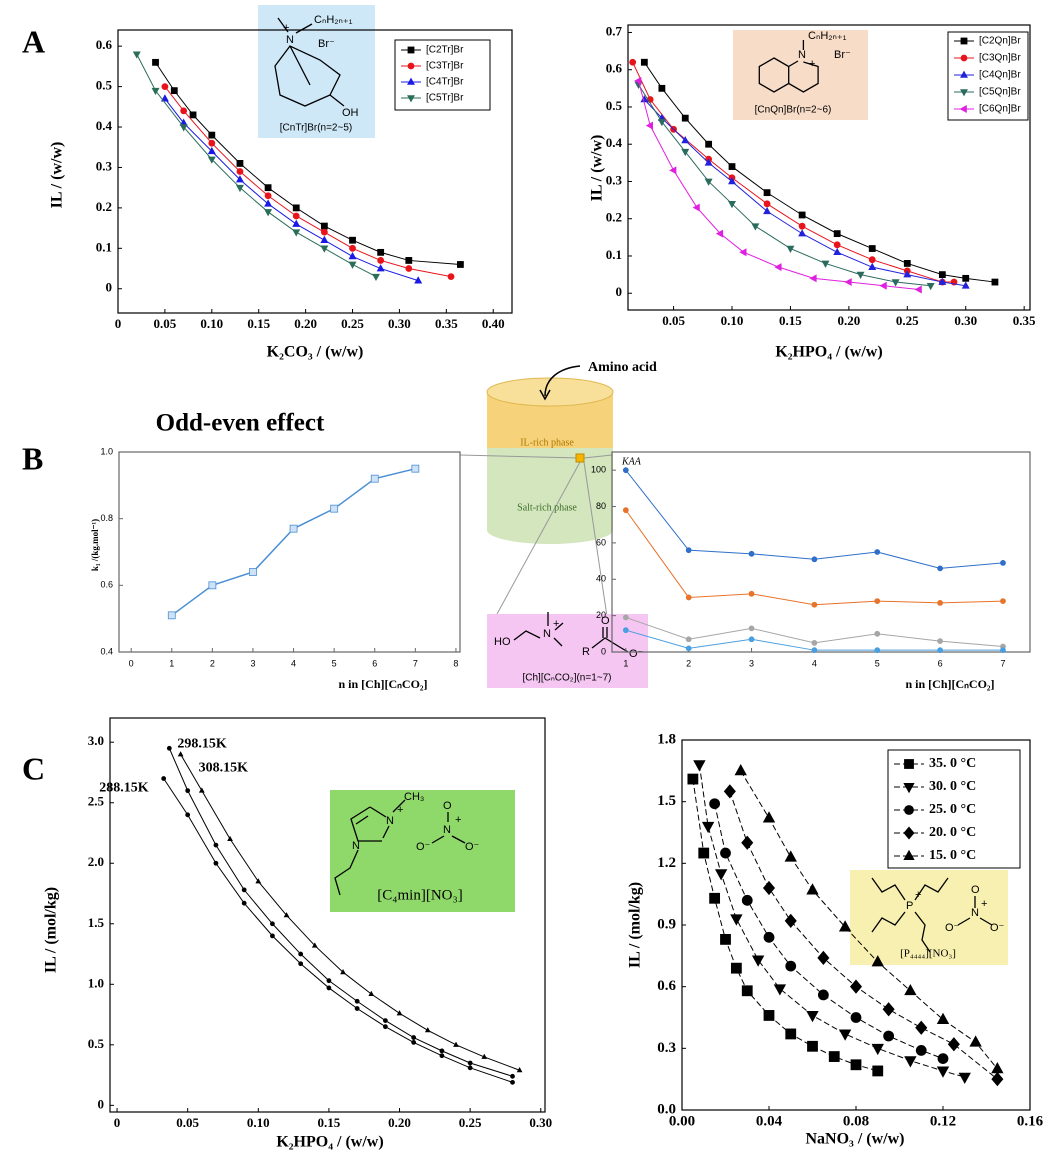  What do you see at coordinates (601, 615) in the screenshot?
I see `y-tick-label: 20` at bounding box center [601, 615].